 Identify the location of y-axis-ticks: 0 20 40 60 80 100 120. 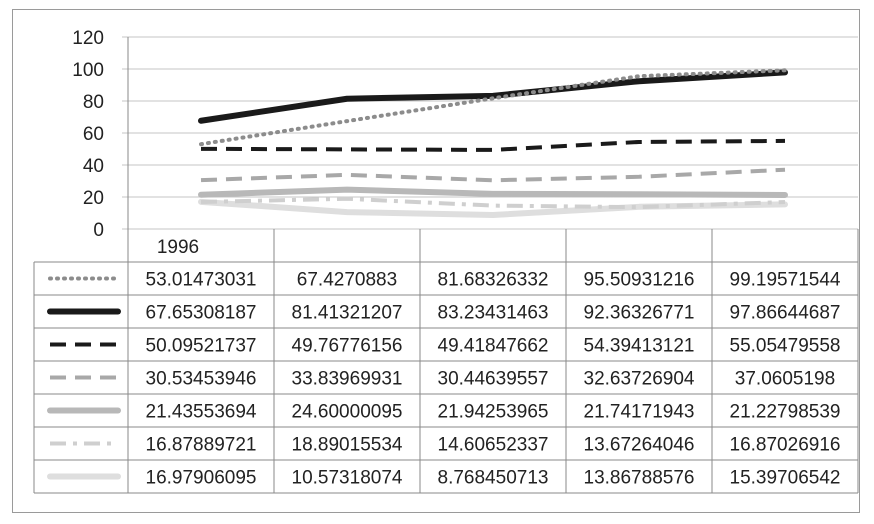
(88, 134).